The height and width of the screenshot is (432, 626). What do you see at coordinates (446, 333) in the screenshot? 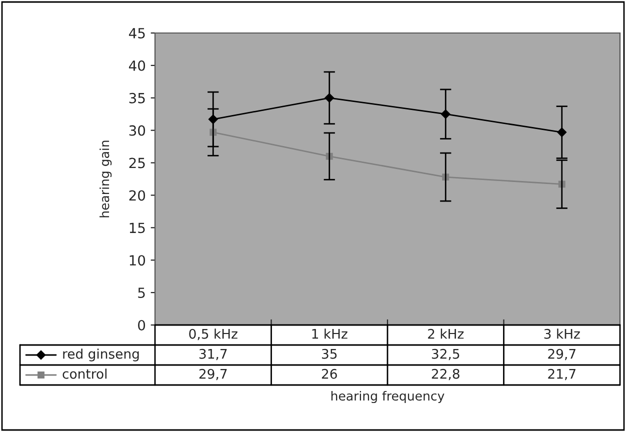
I see `x-tick-label: 2 kHz` at bounding box center [446, 333].